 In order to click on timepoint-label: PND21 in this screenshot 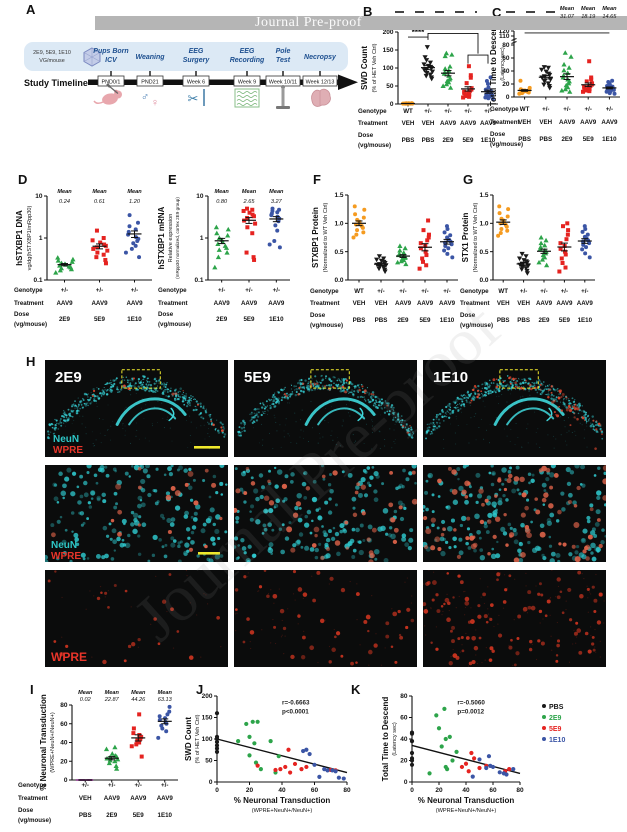, I will do `click(149, 83)`.